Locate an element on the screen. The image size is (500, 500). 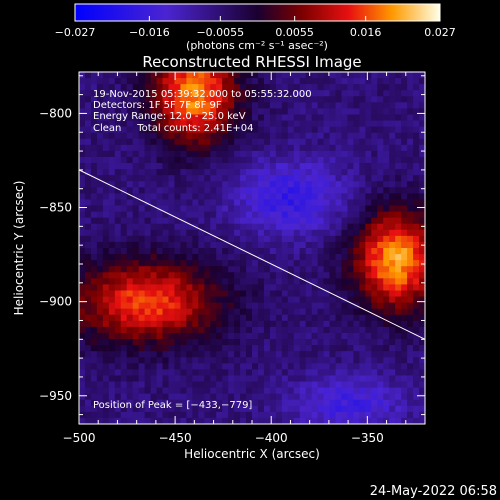
annotation-energy: Energy Range: 12.0 - 25.0 keV is located at coordinates (169, 116).